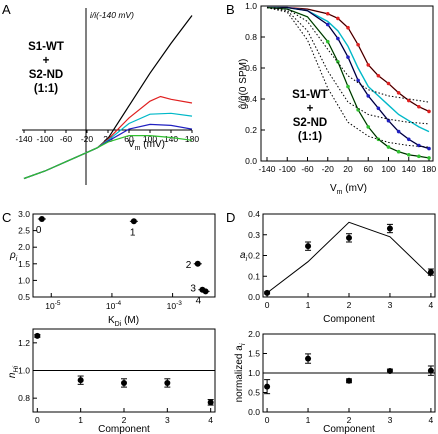 Image resolution: width=438 pixels, height=434 pixels. I want to click on panel-d-bottom-y-label-sub: i, so click(243, 344).